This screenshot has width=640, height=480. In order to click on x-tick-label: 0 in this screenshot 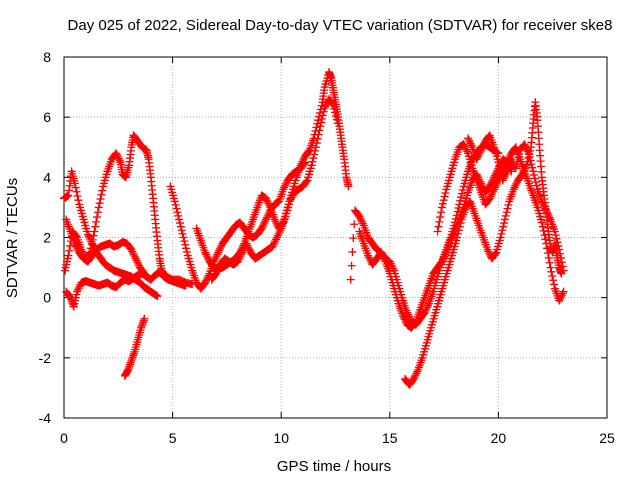, I will do `click(64, 438)`.